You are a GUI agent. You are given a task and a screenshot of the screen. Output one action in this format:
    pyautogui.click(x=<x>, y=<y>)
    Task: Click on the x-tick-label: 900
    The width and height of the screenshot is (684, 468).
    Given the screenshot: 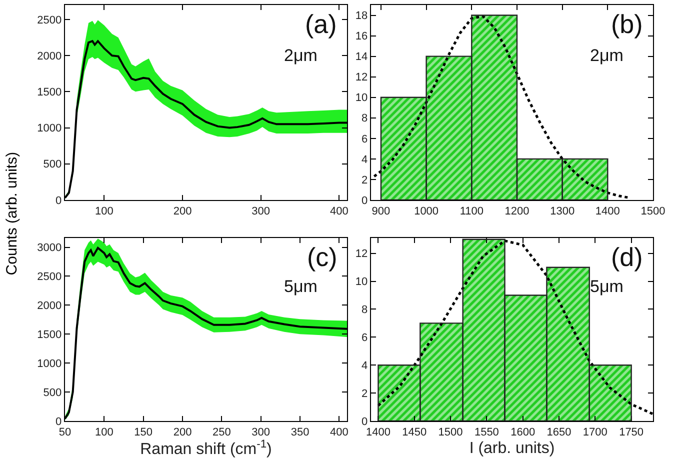 What is the action you would take?
    pyautogui.click(x=381, y=211)
    